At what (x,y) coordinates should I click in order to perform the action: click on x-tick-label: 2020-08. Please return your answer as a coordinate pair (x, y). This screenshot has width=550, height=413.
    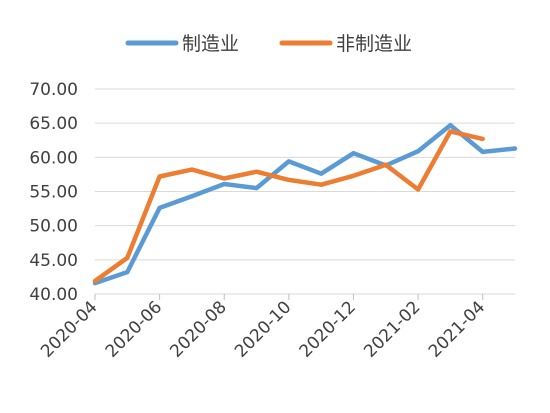
    Looking at the image, I should click on (198, 329).